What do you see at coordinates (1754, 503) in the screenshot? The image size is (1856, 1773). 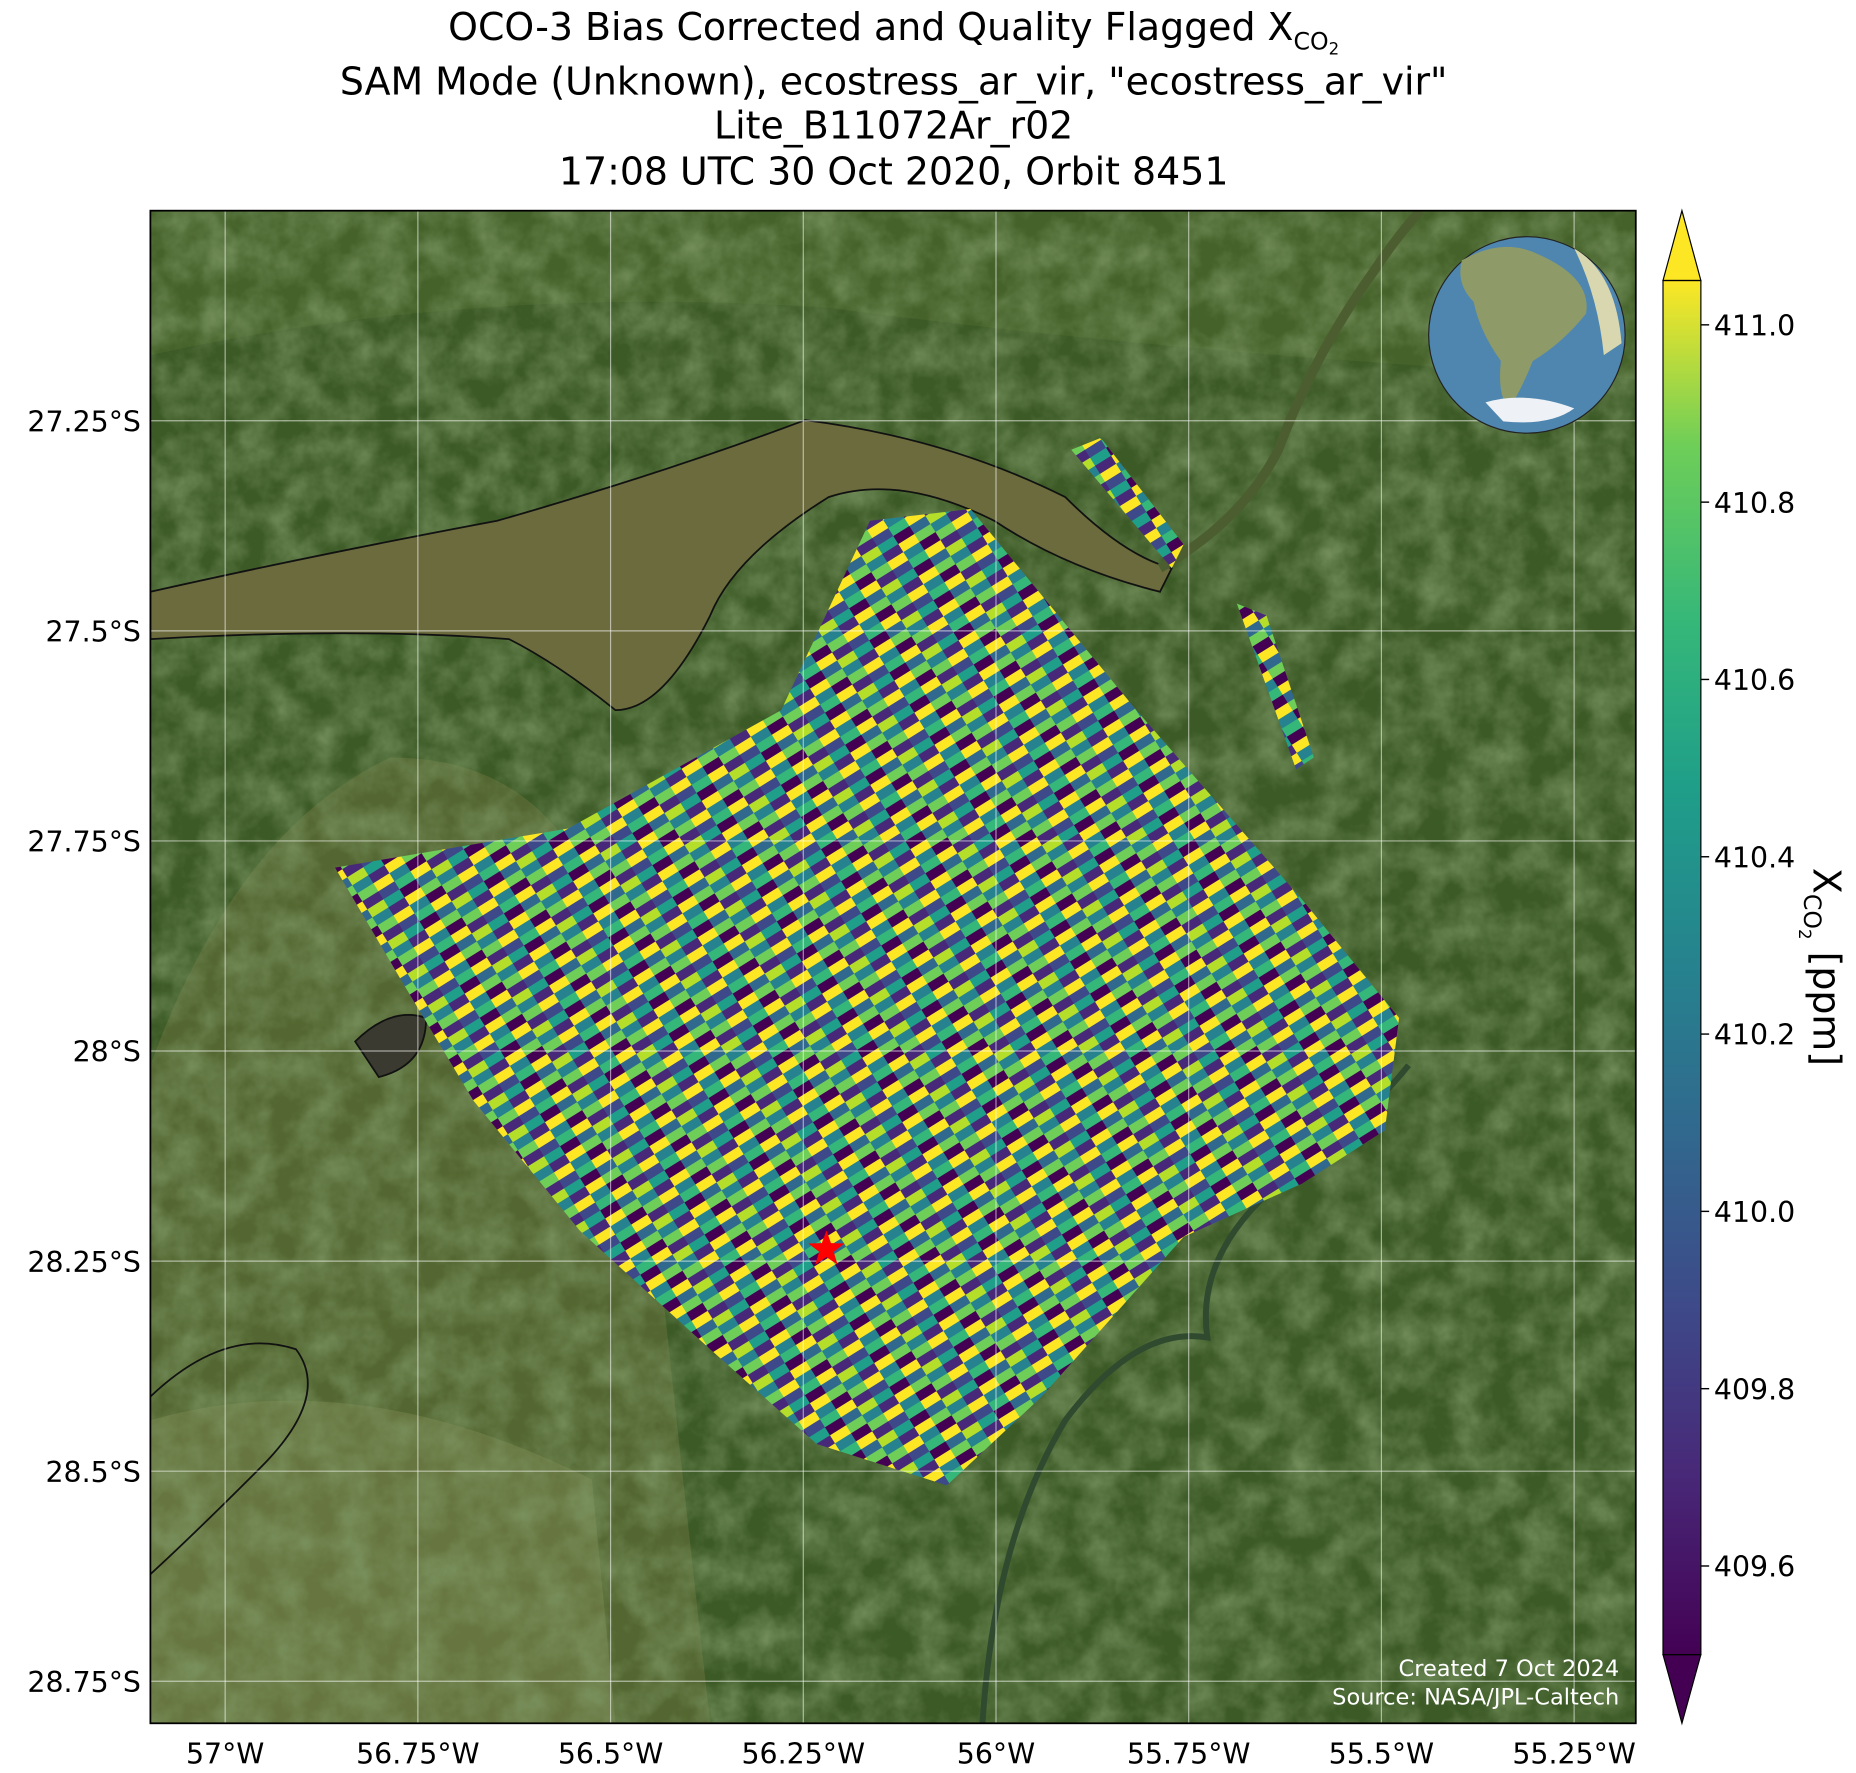 I see `colorbar-tick-label: 410.8` at bounding box center [1754, 503].